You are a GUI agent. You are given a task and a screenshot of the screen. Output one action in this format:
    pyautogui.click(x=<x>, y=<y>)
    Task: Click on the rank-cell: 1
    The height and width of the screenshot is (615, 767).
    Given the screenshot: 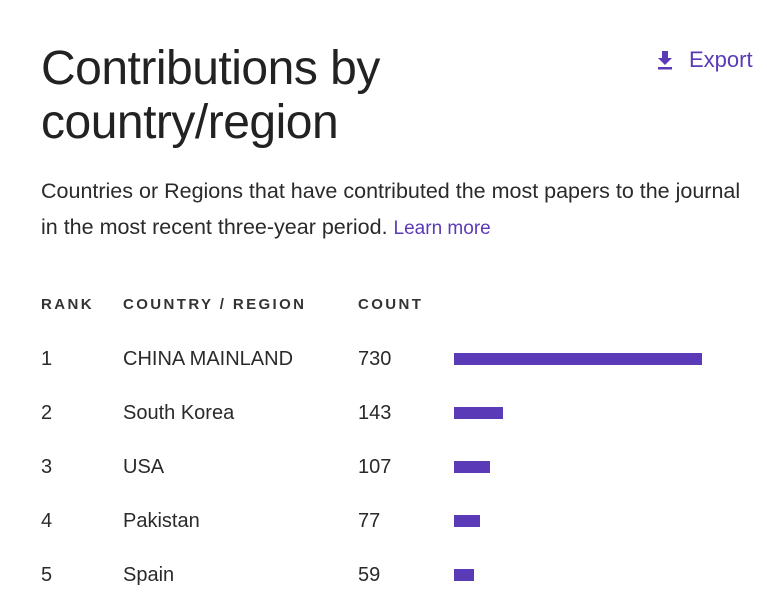 What is the action you would take?
    pyautogui.click(x=47, y=359)
    